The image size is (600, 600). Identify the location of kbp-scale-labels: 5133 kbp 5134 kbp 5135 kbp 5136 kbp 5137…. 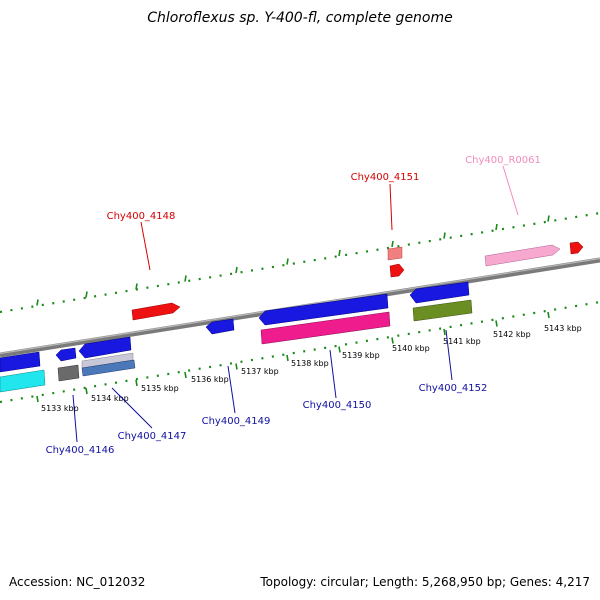
(311, 368).